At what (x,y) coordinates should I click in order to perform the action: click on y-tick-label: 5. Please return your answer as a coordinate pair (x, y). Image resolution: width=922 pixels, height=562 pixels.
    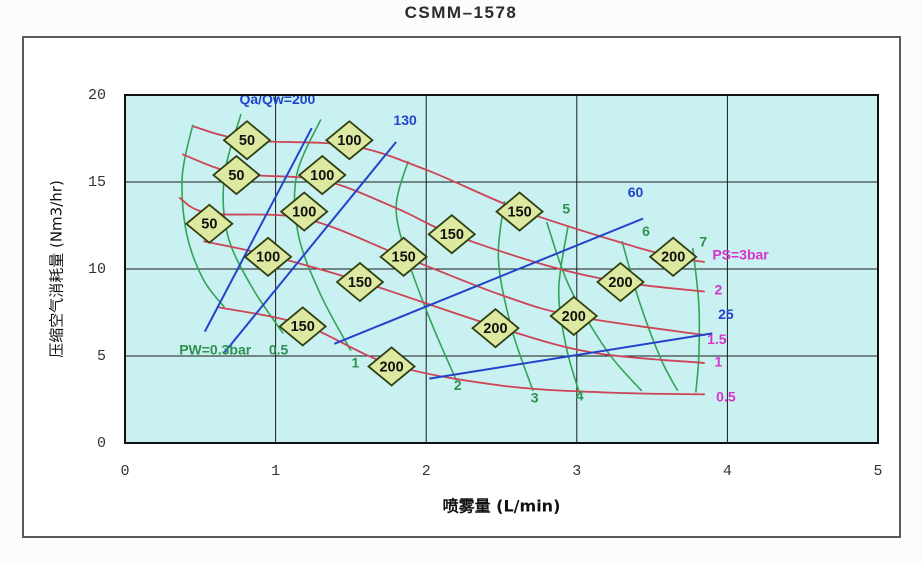
    Looking at the image, I should click on (101, 356).